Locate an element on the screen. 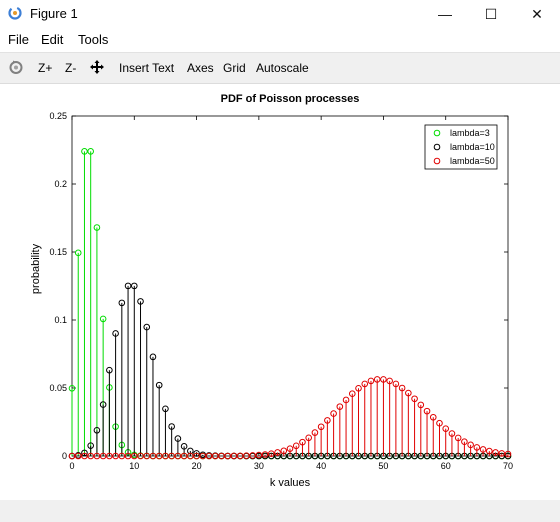 The height and width of the screenshot is (522, 560). x-tick-label: 0 is located at coordinates (71, 466).